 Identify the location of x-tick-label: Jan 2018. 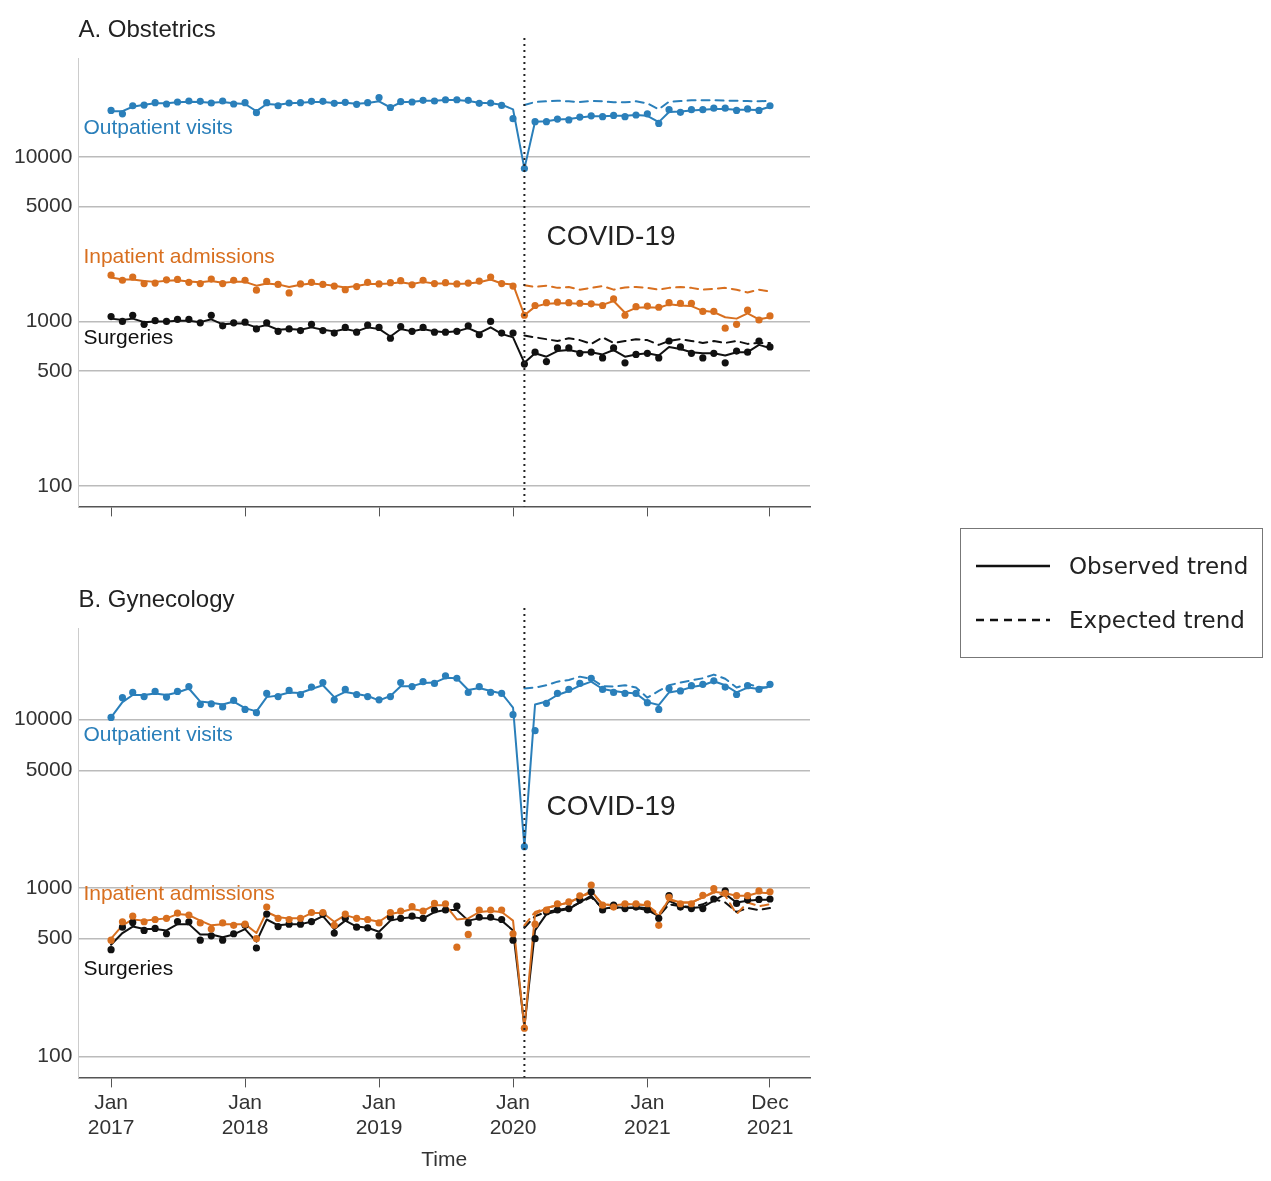
(245, 1113).